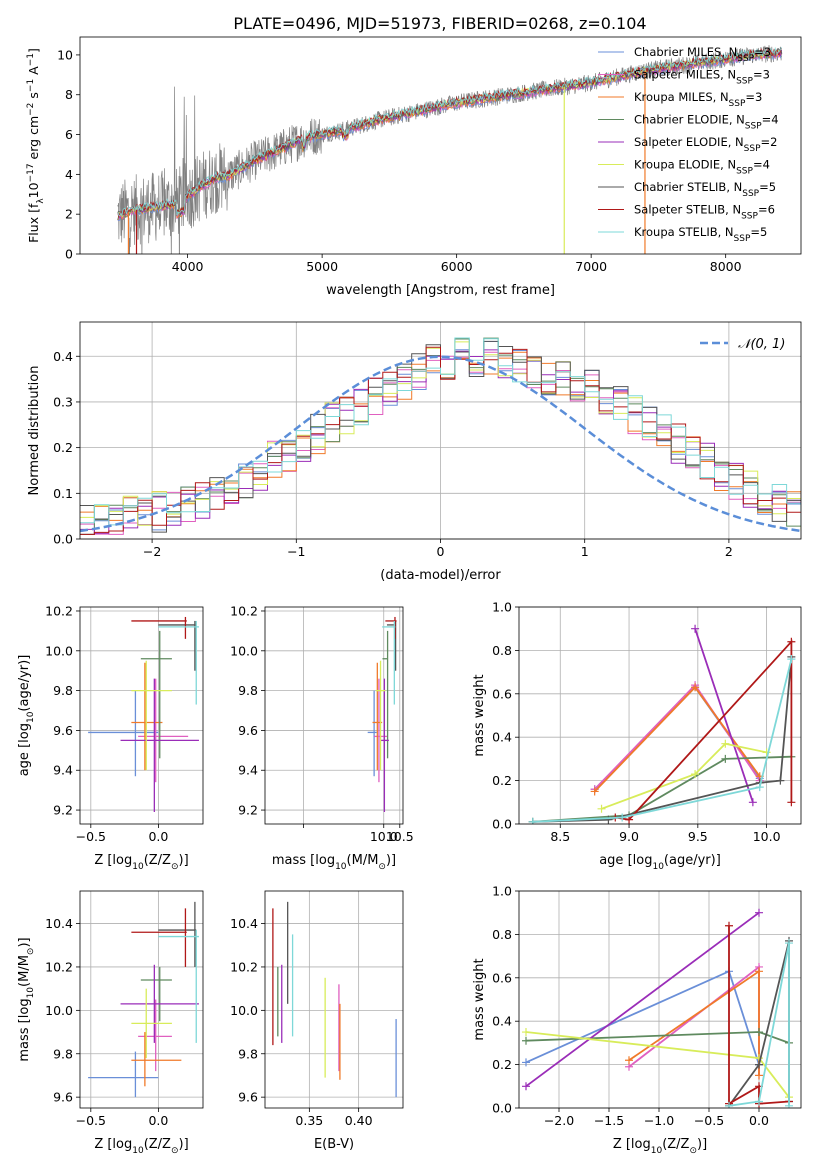 The height and width of the screenshot is (1170, 819). What do you see at coordinates (36, 145) in the screenshot?
I see `y-axis-label: Flux [fλ10−17 erg cm−2 s−1 A−1]` at bounding box center [36, 145].